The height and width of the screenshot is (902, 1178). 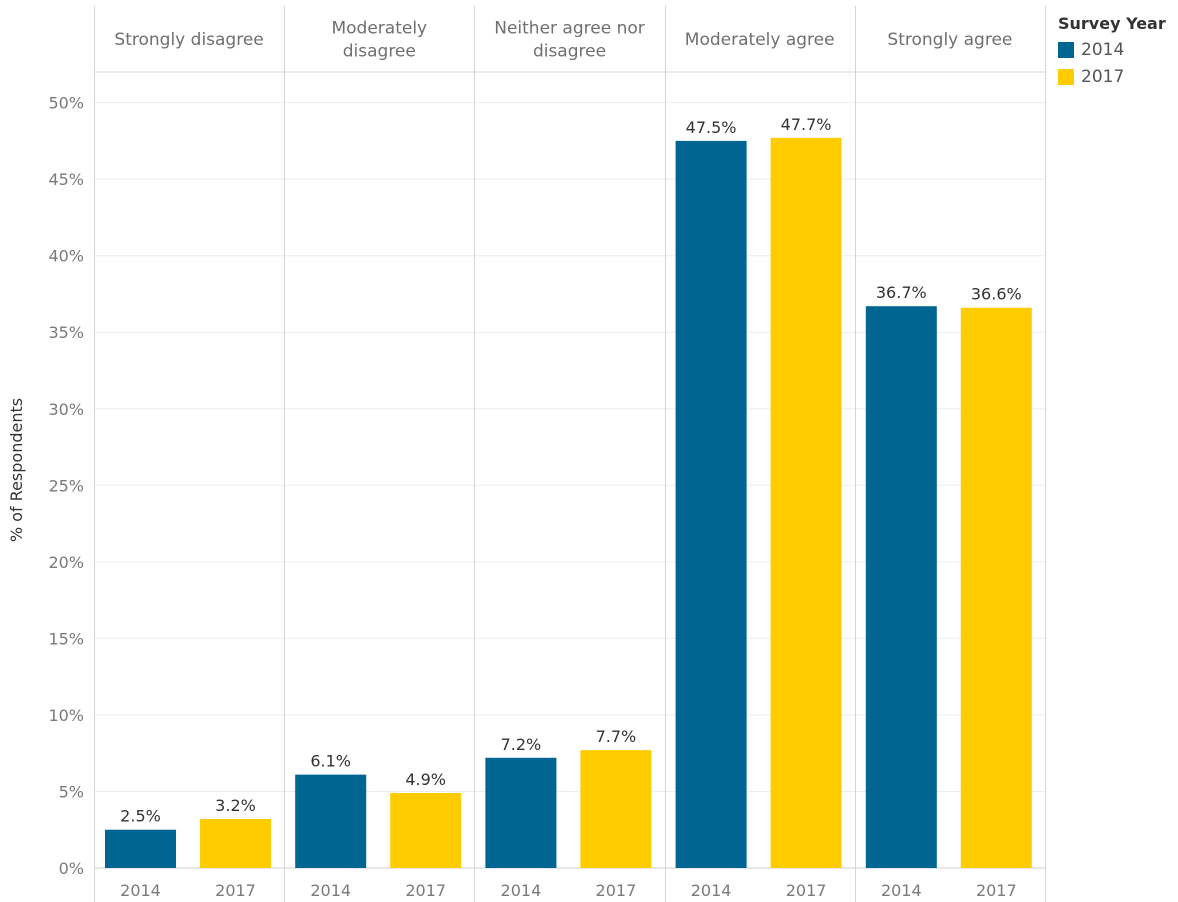 I want to click on panel-header: Strongly disagree, so click(x=188, y=40).